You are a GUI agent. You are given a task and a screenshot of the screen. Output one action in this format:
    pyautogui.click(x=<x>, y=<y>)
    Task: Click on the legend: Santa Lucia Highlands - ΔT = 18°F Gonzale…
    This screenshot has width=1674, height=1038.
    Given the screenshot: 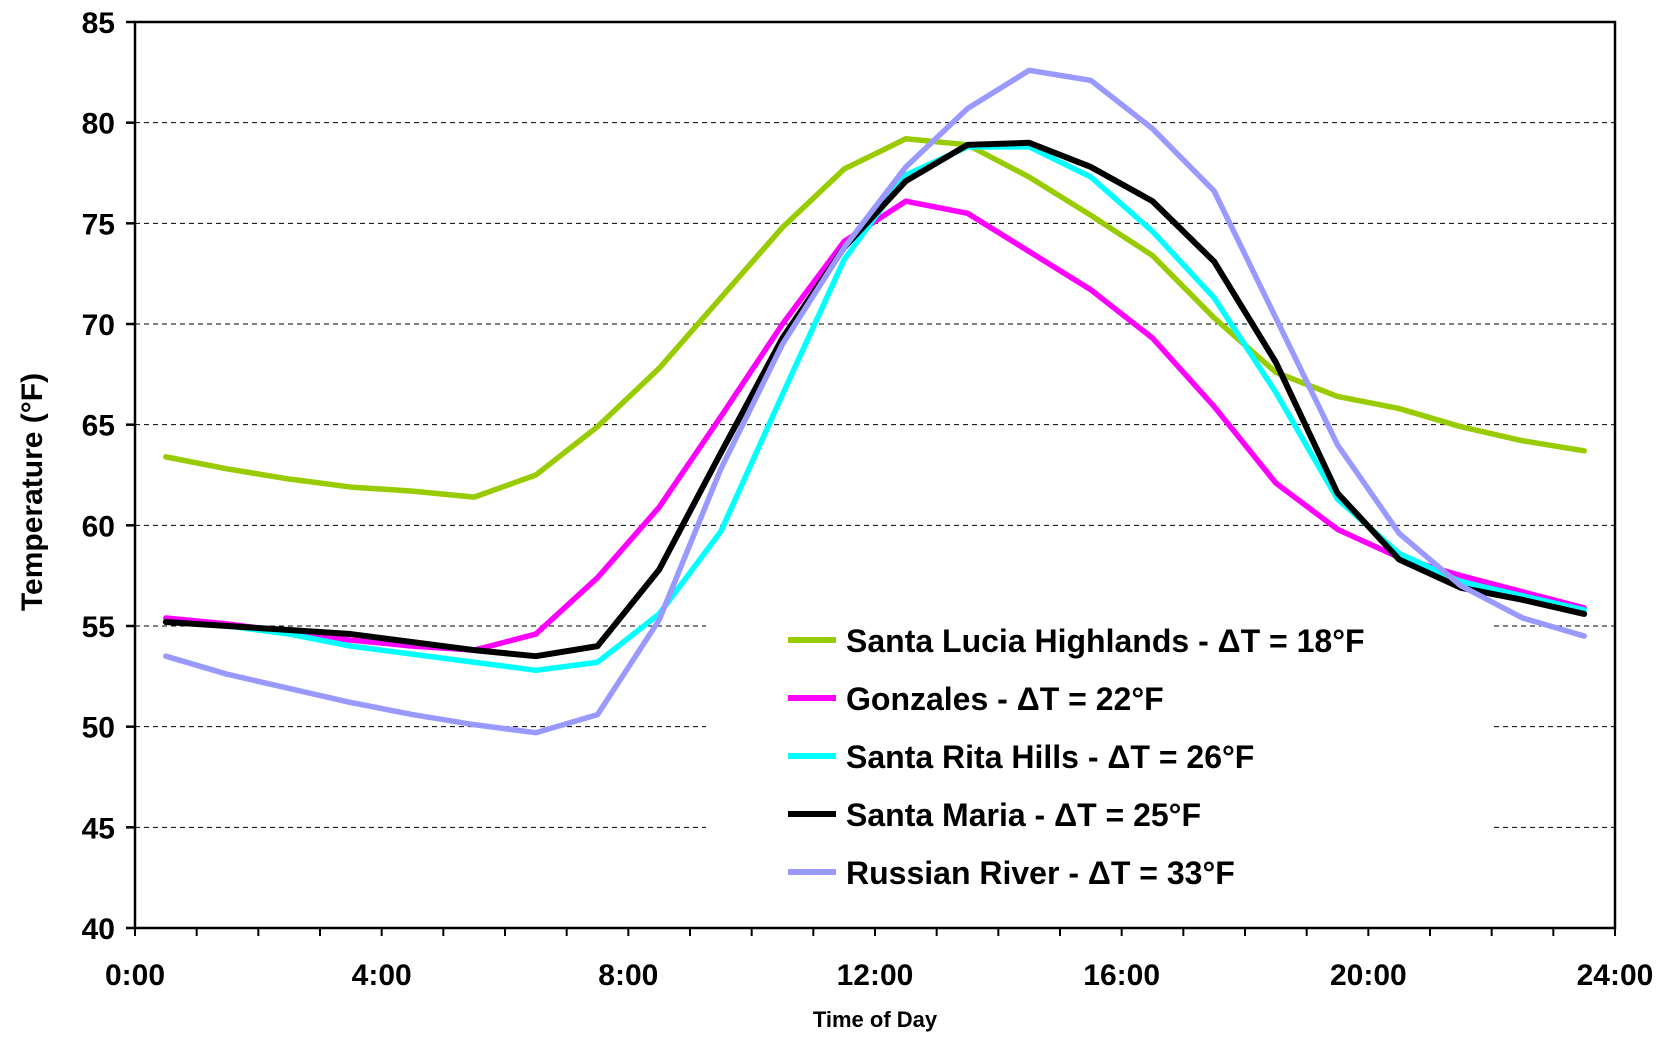 What is the action you would take?
    pyautogui.click(x=1099, y=760)
    